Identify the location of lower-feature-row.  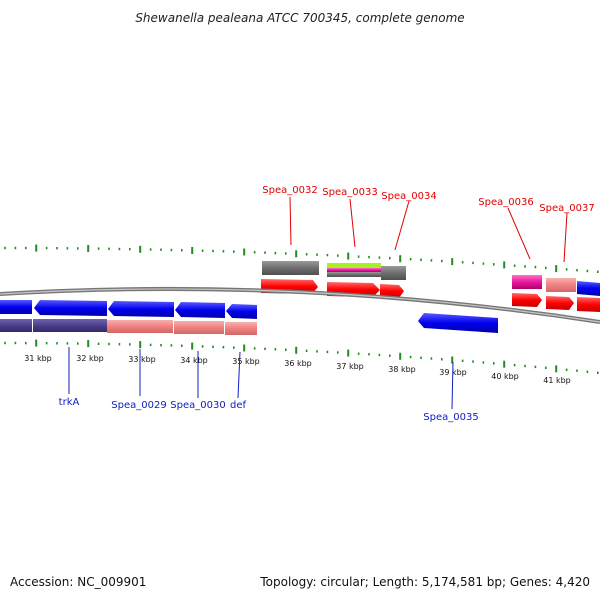
(128, 327).